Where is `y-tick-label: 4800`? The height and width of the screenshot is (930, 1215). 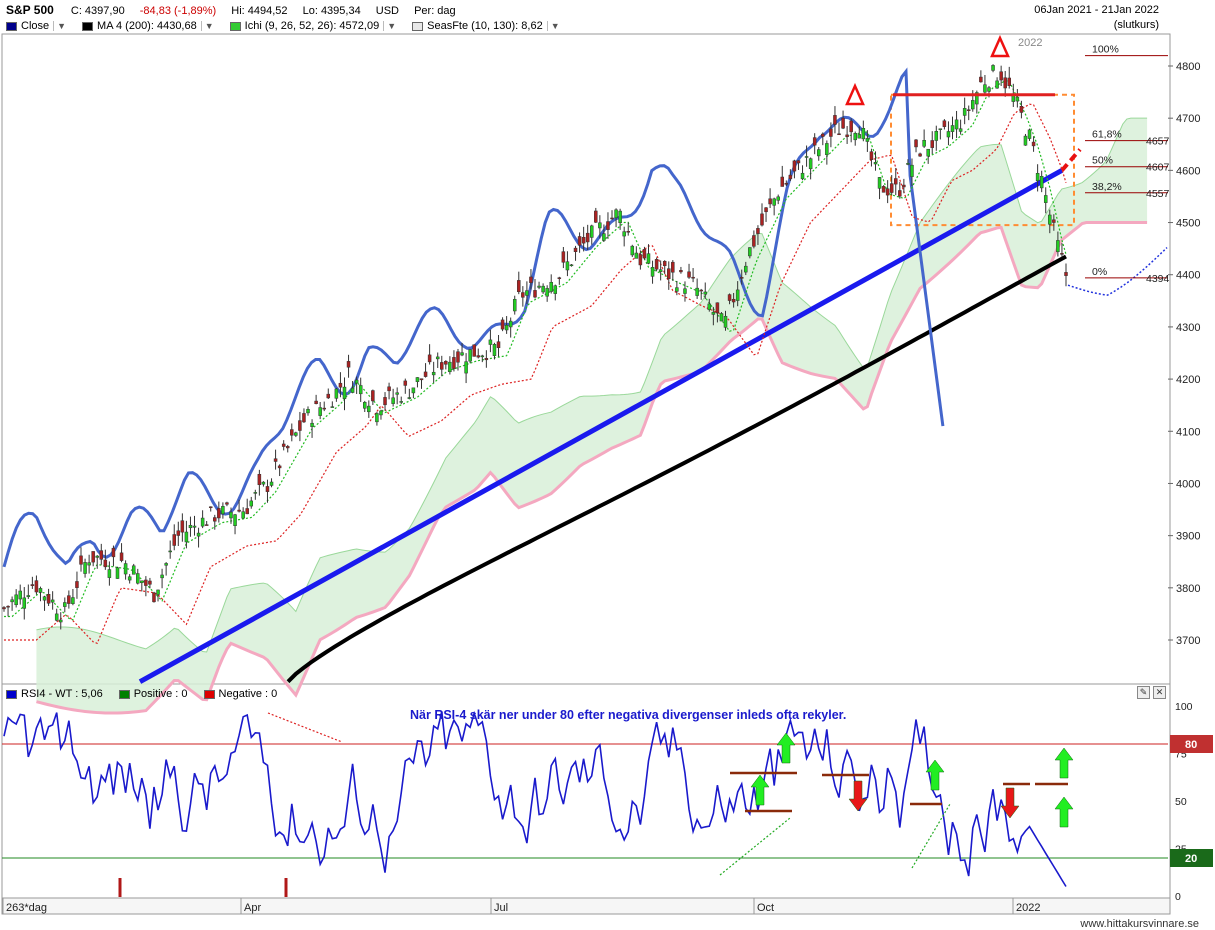 y-tick-label: 4800 is located at coordinates (1188, 67).